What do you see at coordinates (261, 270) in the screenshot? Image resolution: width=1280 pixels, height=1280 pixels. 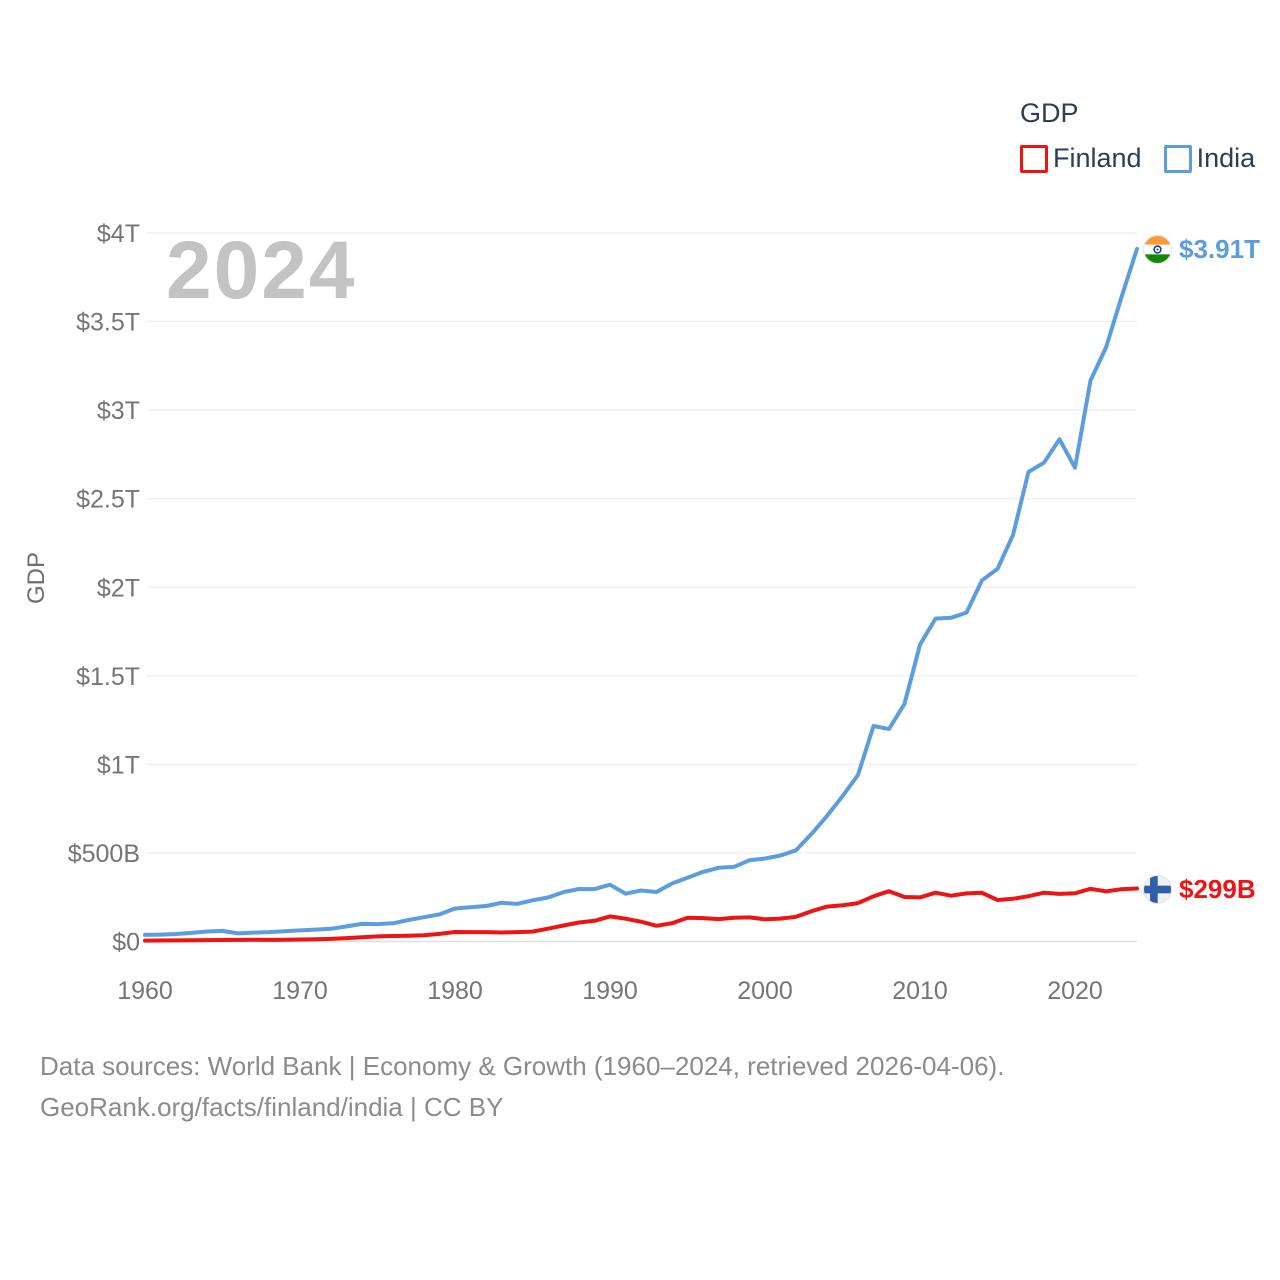 I see `year-watermark: 2024` at bounding box center [261, 270].